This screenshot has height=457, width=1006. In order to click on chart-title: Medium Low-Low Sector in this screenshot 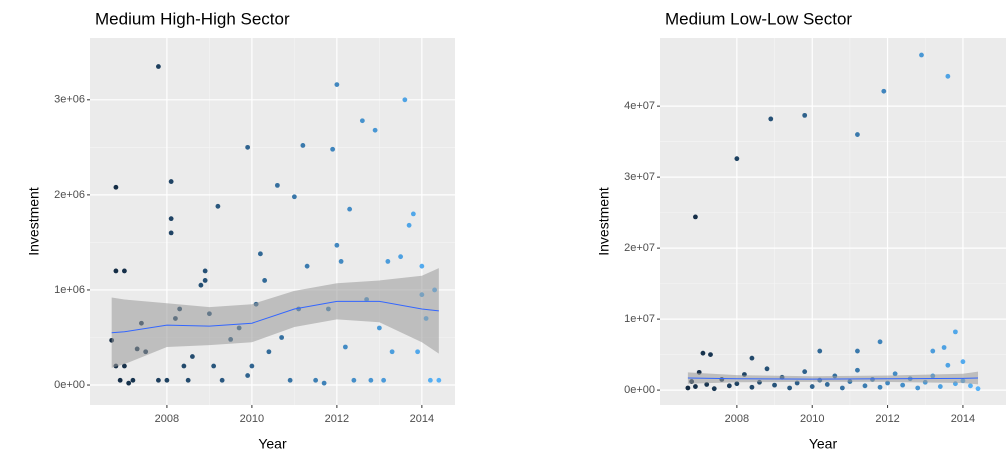, I will do `click(758, 18)`.